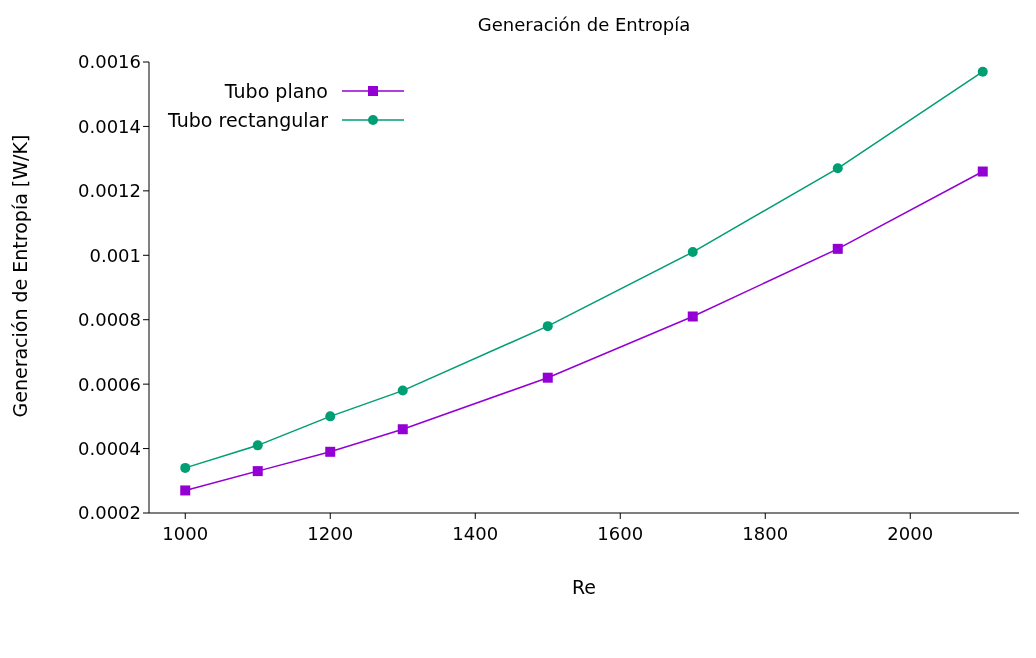 The height and width of the screenshot is (658, 1036). What do you see at coordinates (765, 533) in the screenshot?
I see `x-tick-label: 1800` at bounding box center [765, 533].